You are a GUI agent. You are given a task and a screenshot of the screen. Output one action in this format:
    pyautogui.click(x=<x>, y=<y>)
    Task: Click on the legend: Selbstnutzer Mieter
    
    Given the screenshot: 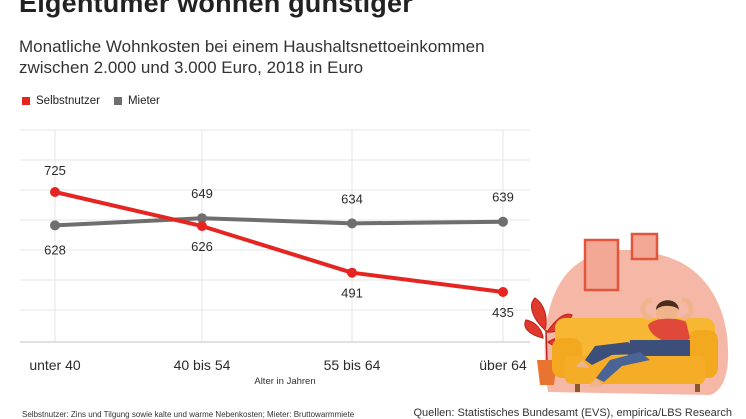 What is the action you would take?
    pyautogui.click(x=91, y=101)
    